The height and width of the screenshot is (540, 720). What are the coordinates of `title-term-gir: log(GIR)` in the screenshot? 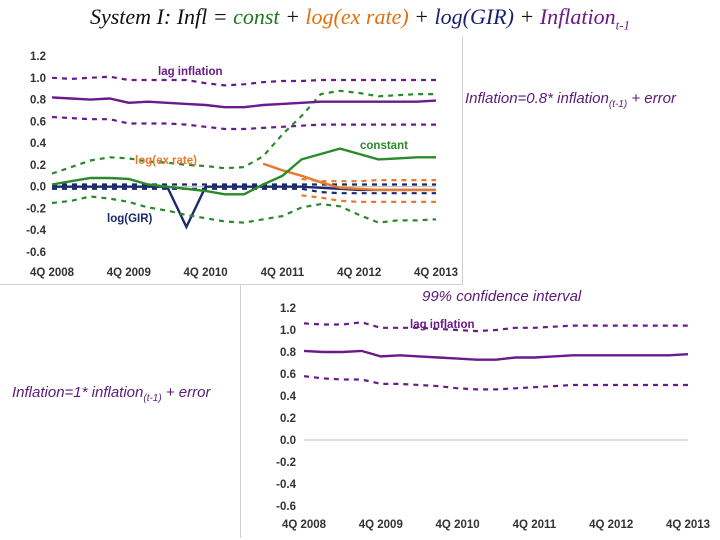 It's located at (474, 16).